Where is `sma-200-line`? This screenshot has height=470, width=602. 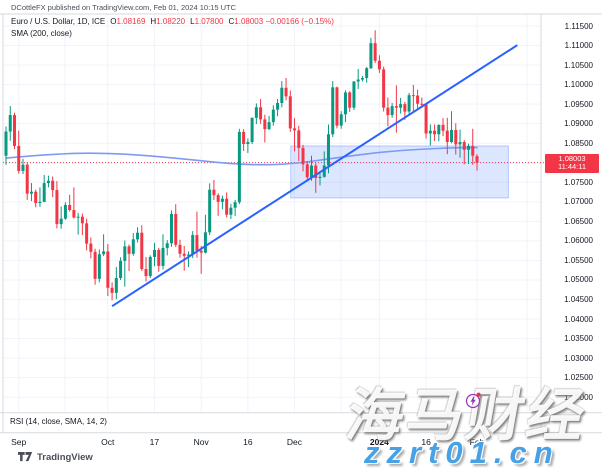 sma-200-line is located at coordinates (241, 156).